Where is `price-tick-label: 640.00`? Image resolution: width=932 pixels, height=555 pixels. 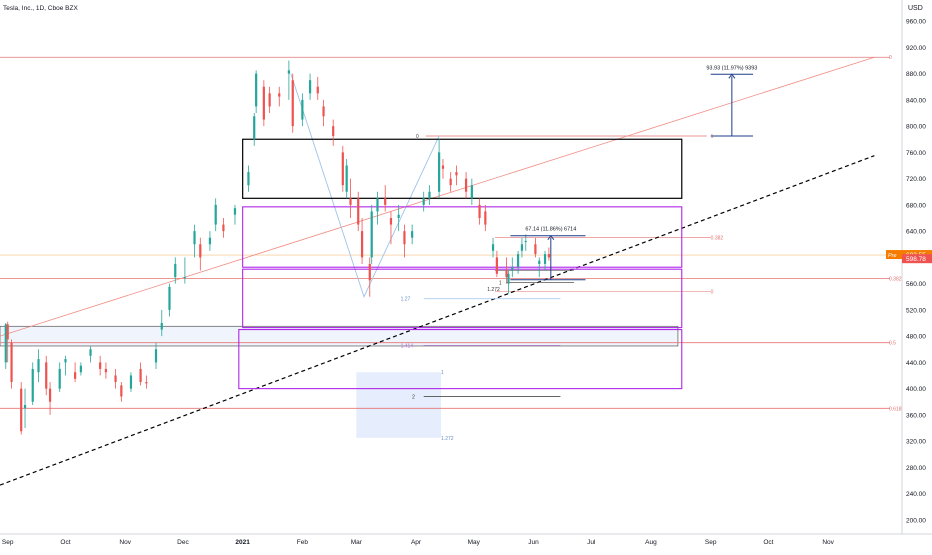
price-tick-label: 640.00 is located at coordinates (916, 232).